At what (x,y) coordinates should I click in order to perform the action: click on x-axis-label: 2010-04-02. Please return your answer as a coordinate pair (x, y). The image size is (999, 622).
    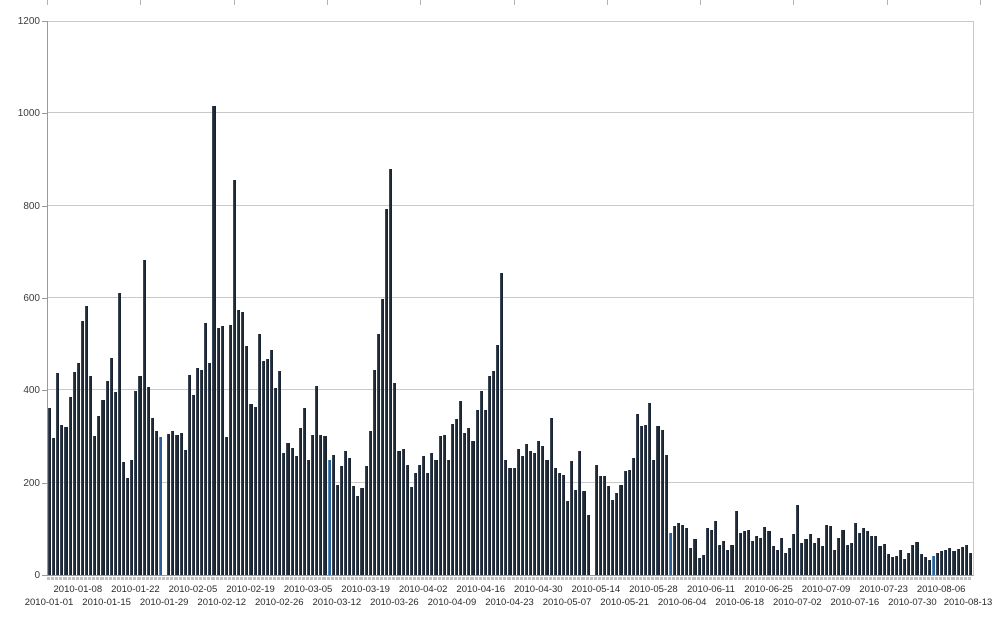
    Looking at the image, I should click on (423, 589).